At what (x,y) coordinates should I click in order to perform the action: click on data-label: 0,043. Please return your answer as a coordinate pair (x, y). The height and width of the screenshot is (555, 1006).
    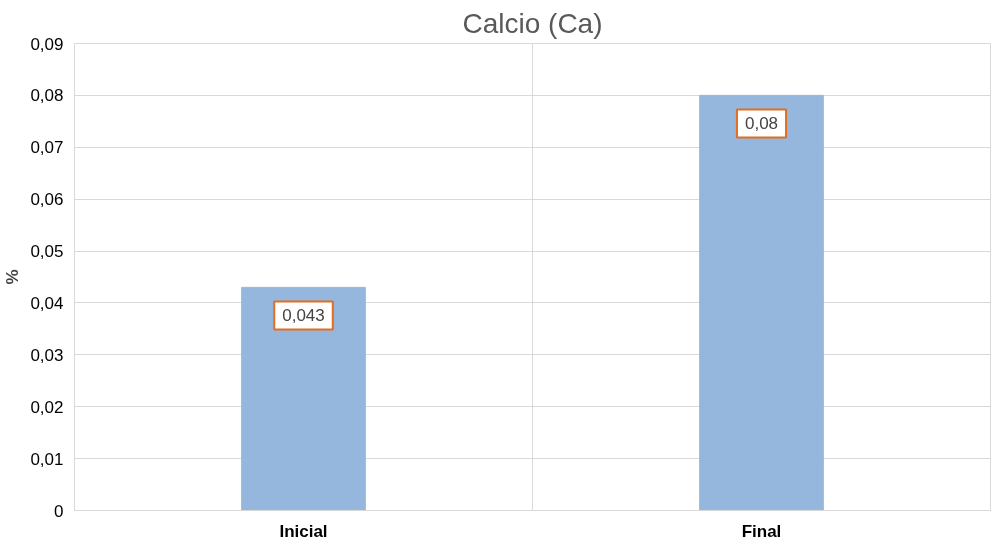
    Looking at the image, I should click on (303, 316).